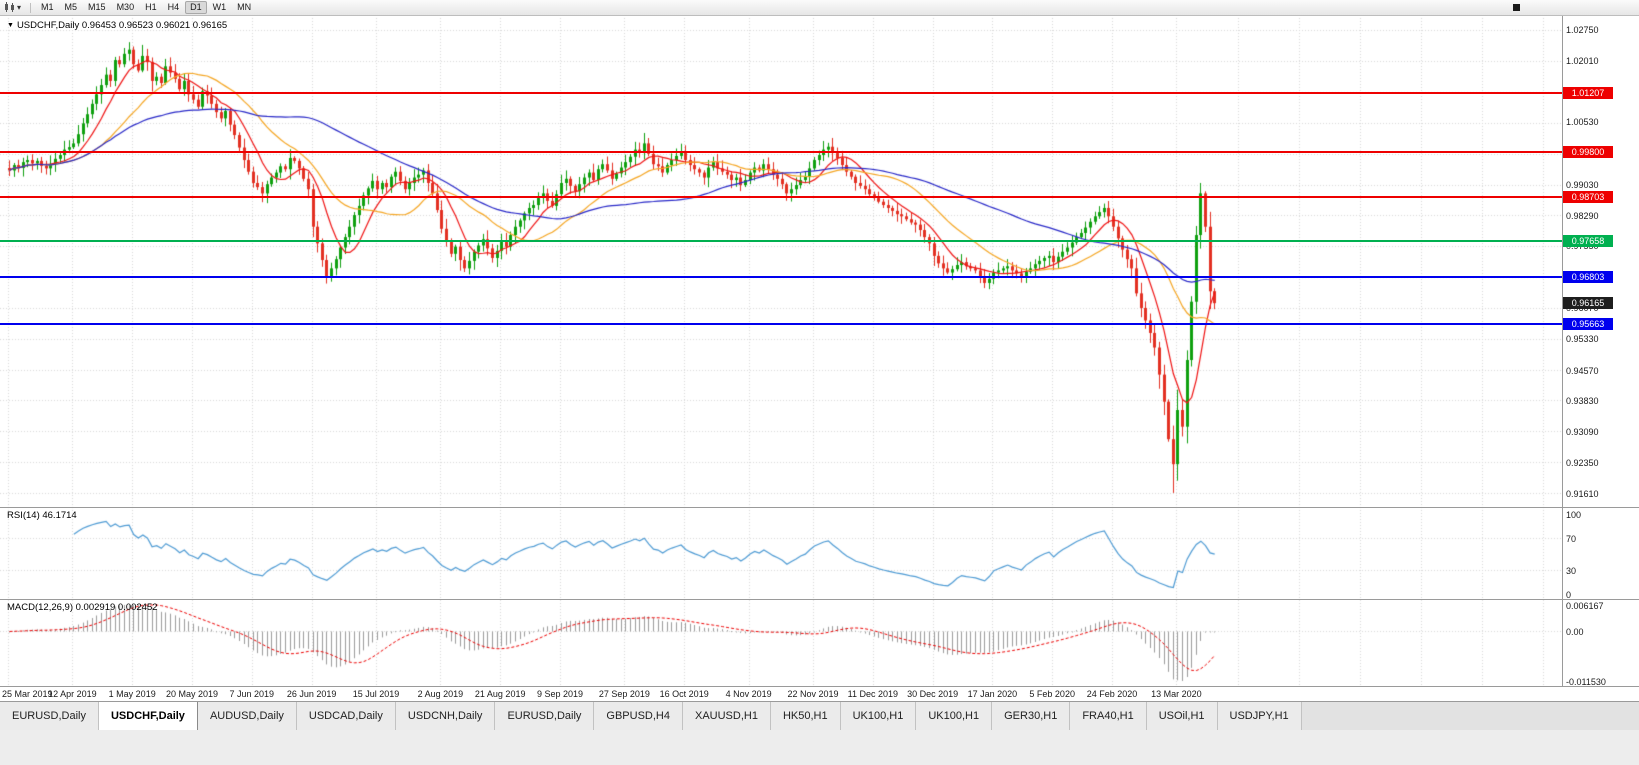  What do you see at coordinates (933, 694) in the screenshot?
I see `date-tick-label: 30 Dec 2019` at bounding box center [933, 694].